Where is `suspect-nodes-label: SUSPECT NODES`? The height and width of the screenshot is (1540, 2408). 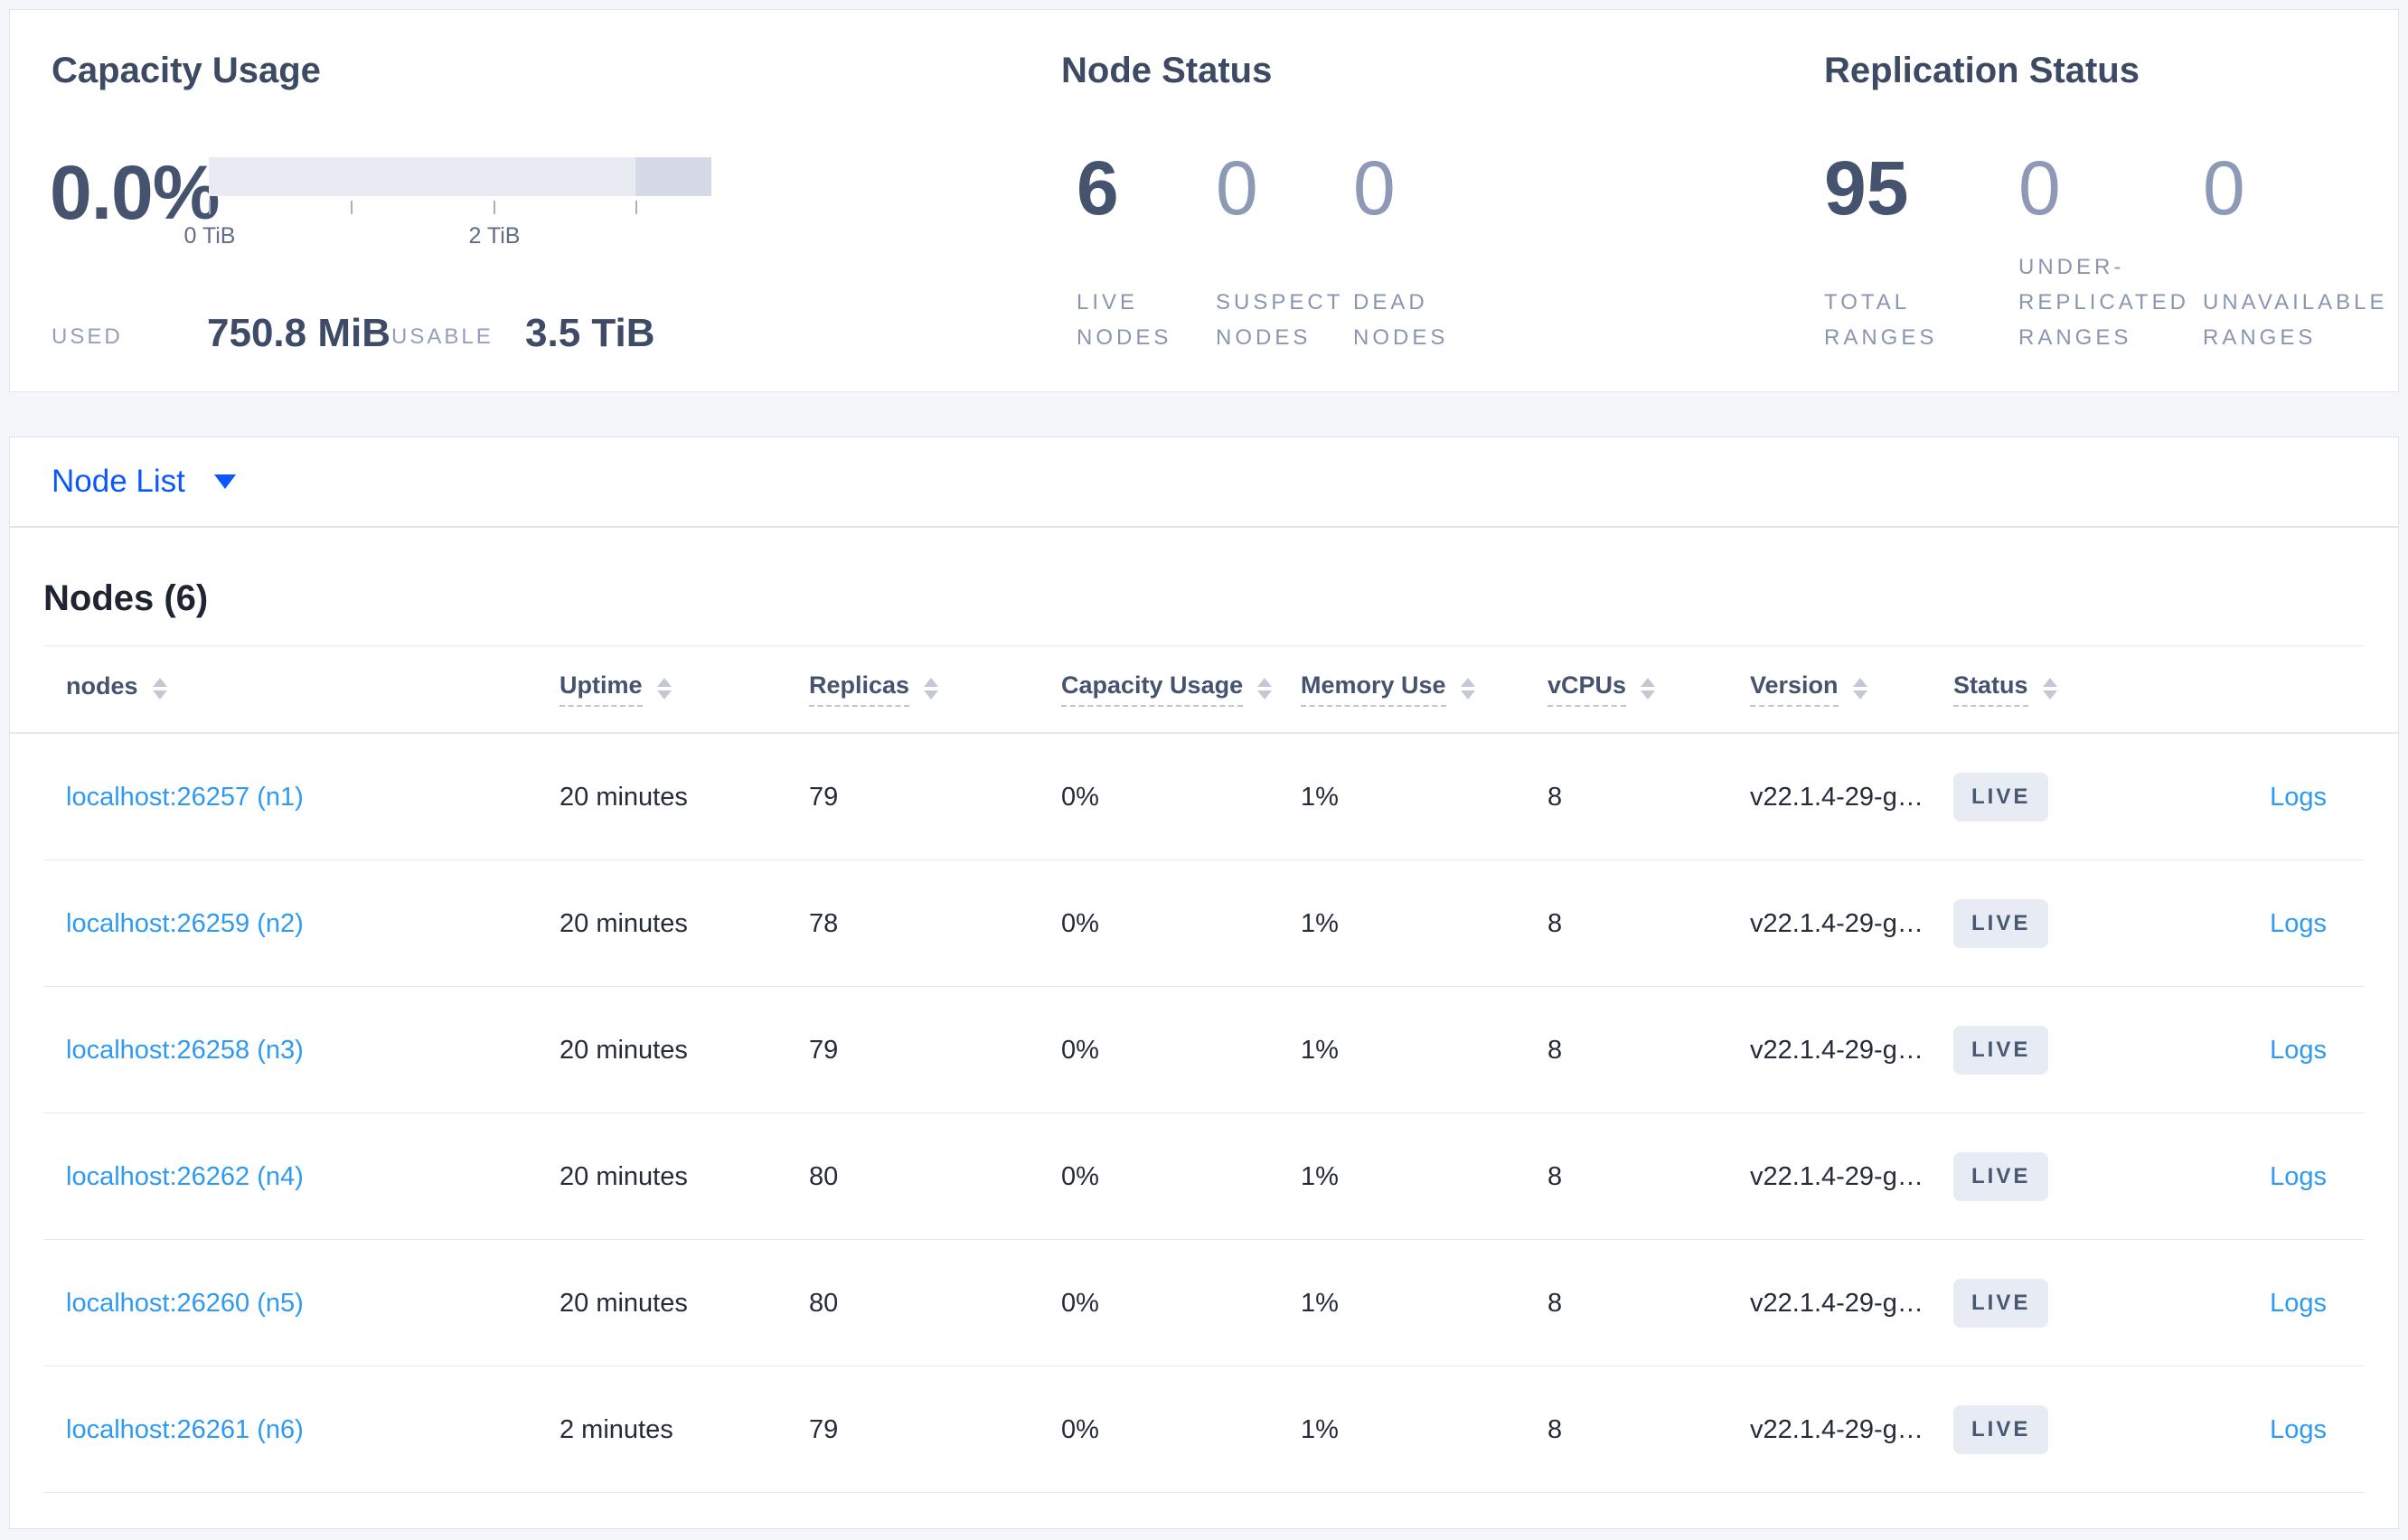 suspect-nodes-label: SUSPECT NODES is located at coordinates (1279, 320).